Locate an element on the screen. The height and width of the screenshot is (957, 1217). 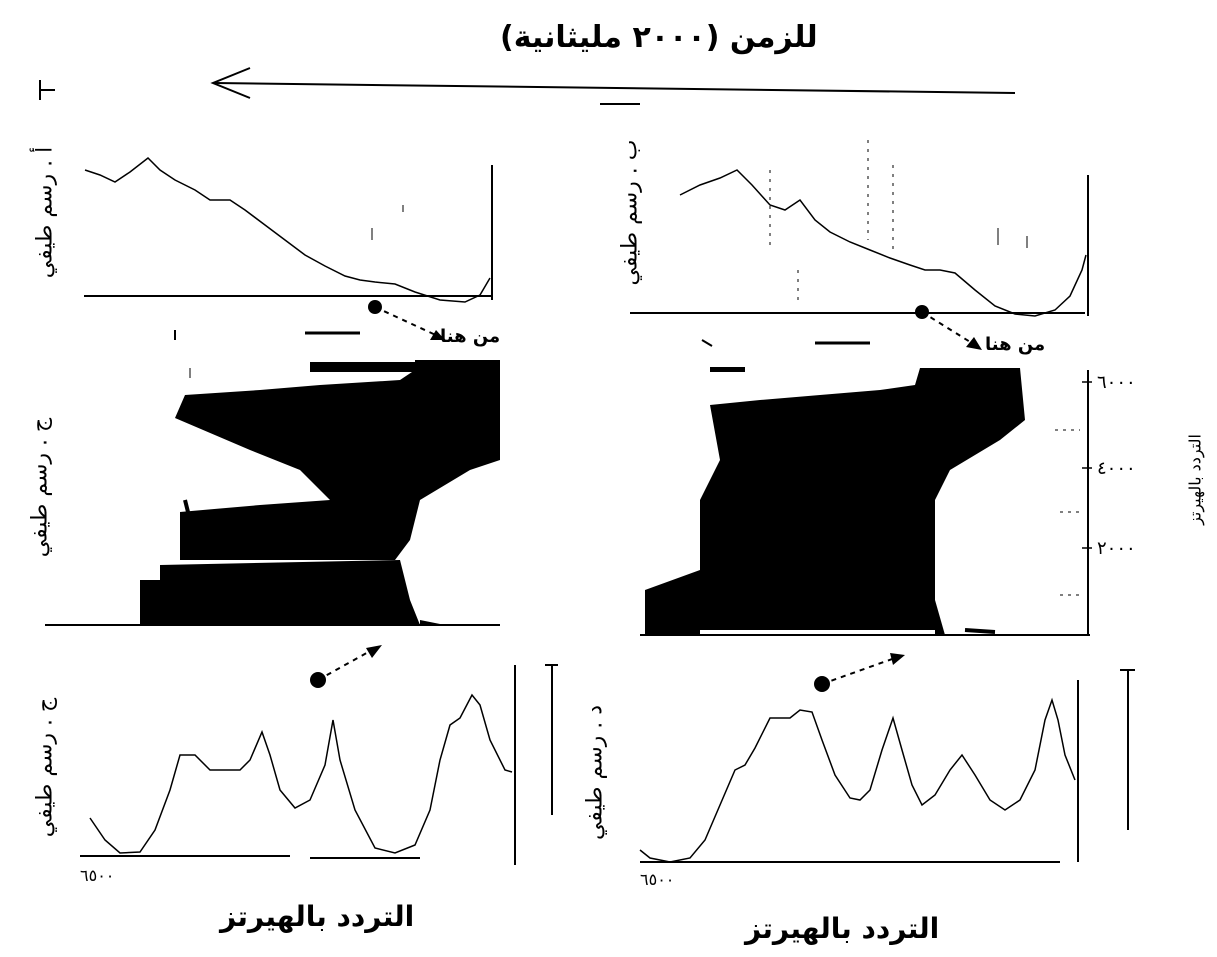
ylabel-f: د . رسم طيفي is located at coordinates (595, 772).